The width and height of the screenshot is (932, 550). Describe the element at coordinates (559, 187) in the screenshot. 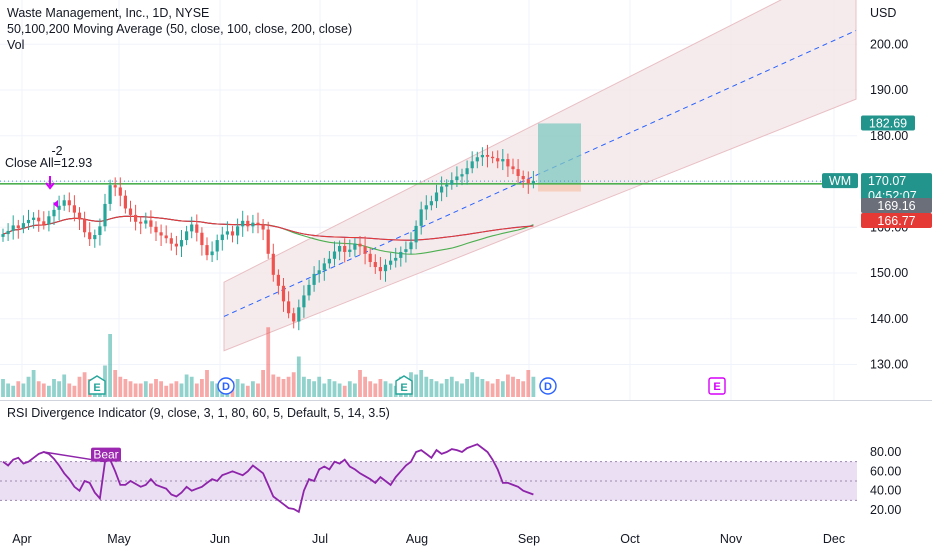

I see `stop-loss-zone` at that location.